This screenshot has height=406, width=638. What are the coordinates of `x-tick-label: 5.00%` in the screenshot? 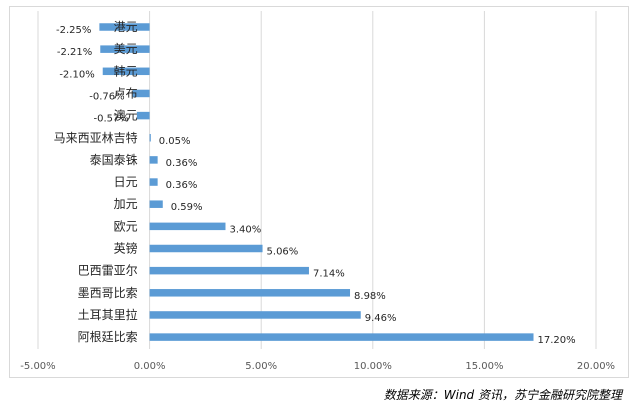 It's located at (261, 366).